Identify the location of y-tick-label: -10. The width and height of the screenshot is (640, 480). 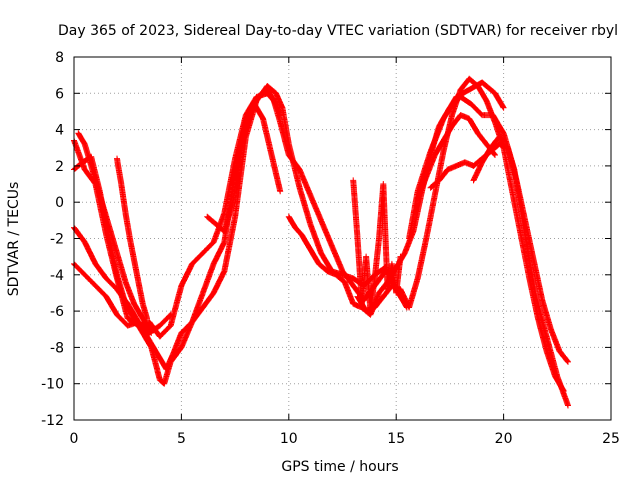
(52, 385).